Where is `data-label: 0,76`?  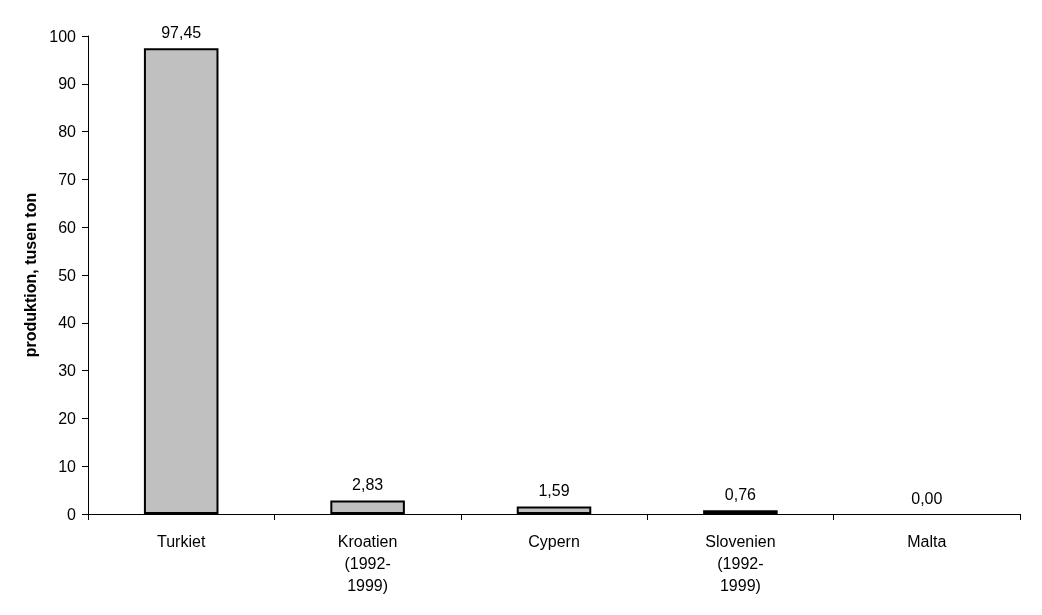
data-label: 0,76 is located at coordinates (740, 494).